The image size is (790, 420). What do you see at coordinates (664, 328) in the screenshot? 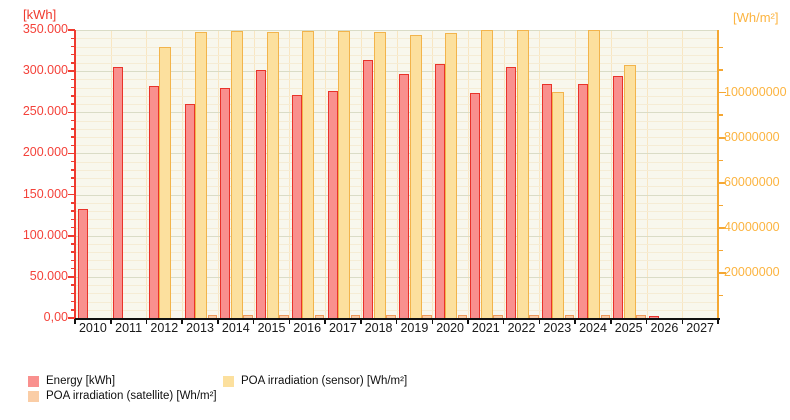
I see `x-axis-tick-label: 2026` at bounding box center [664, 328].